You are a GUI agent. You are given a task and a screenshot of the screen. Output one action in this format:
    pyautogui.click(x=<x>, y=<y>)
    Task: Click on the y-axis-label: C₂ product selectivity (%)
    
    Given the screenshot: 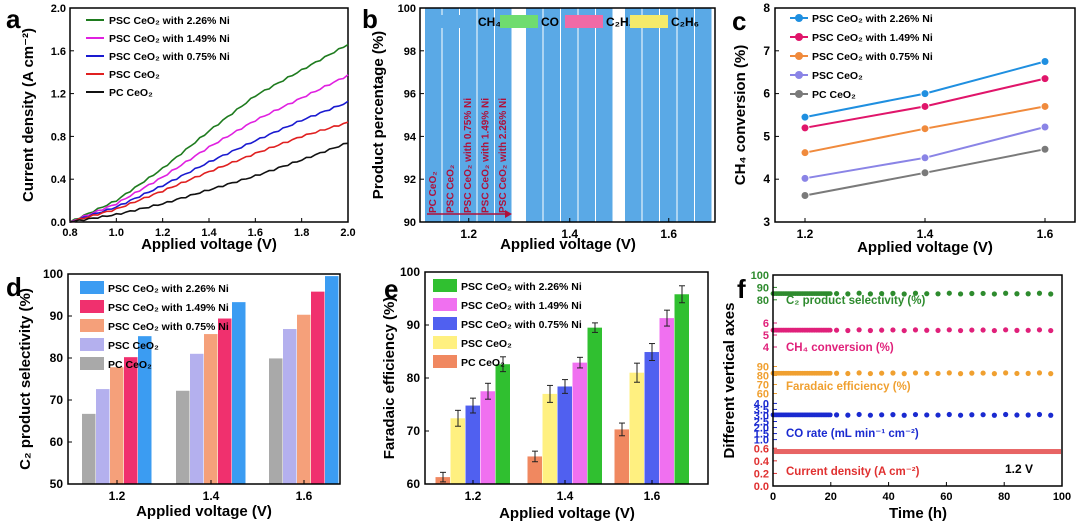 What is the action you would take?
    pyautogui.click(x=25, y=379)
    